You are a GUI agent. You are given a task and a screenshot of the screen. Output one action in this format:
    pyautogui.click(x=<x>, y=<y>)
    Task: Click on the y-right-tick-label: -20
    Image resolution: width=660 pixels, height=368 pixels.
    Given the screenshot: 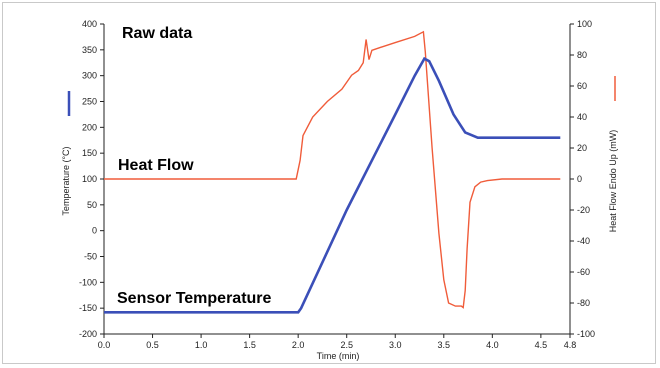 What is the action you would take?
    pyautogui.click(x=583, y=210)
    